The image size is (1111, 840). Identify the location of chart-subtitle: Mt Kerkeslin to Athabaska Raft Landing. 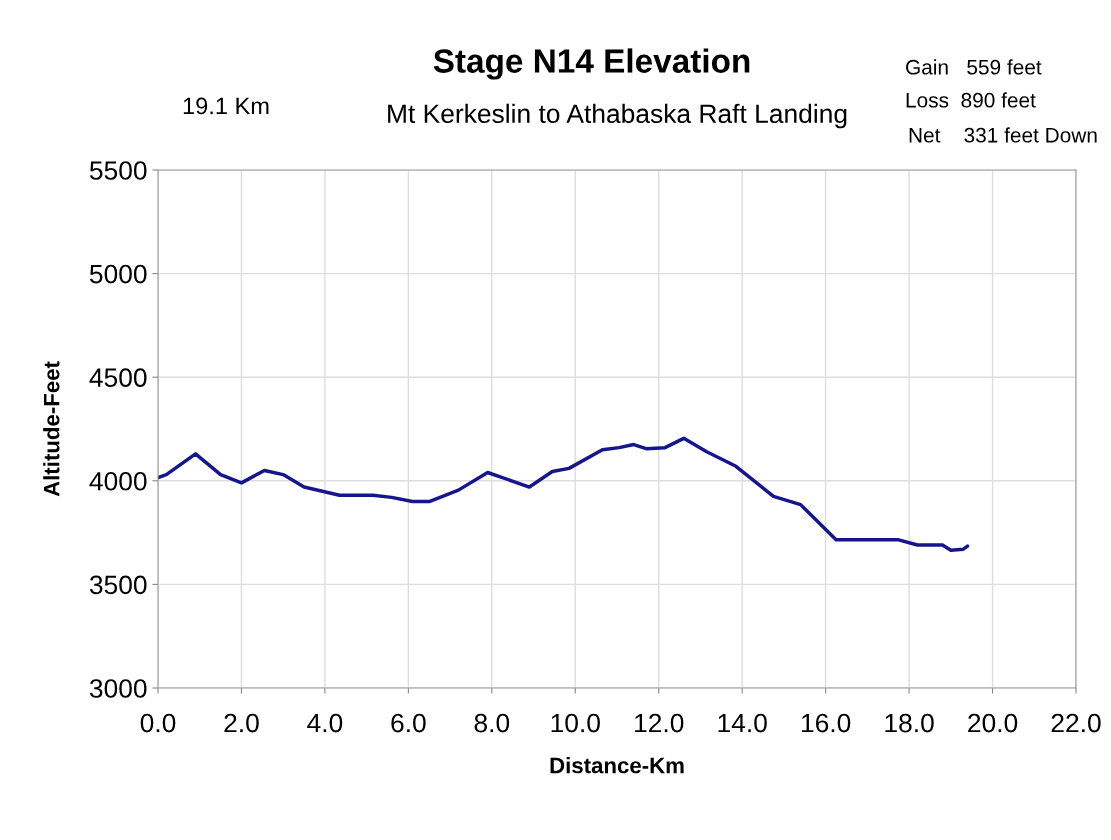
(617, 116).